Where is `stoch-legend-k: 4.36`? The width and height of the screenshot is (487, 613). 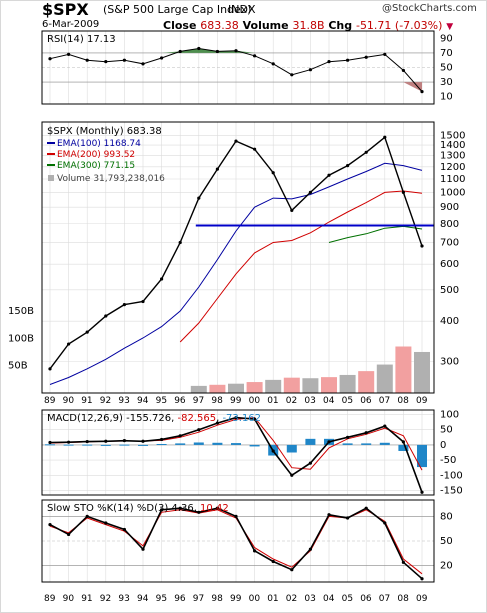 stoch-legend-k: 4.36 is located at coordinates (182, 508).